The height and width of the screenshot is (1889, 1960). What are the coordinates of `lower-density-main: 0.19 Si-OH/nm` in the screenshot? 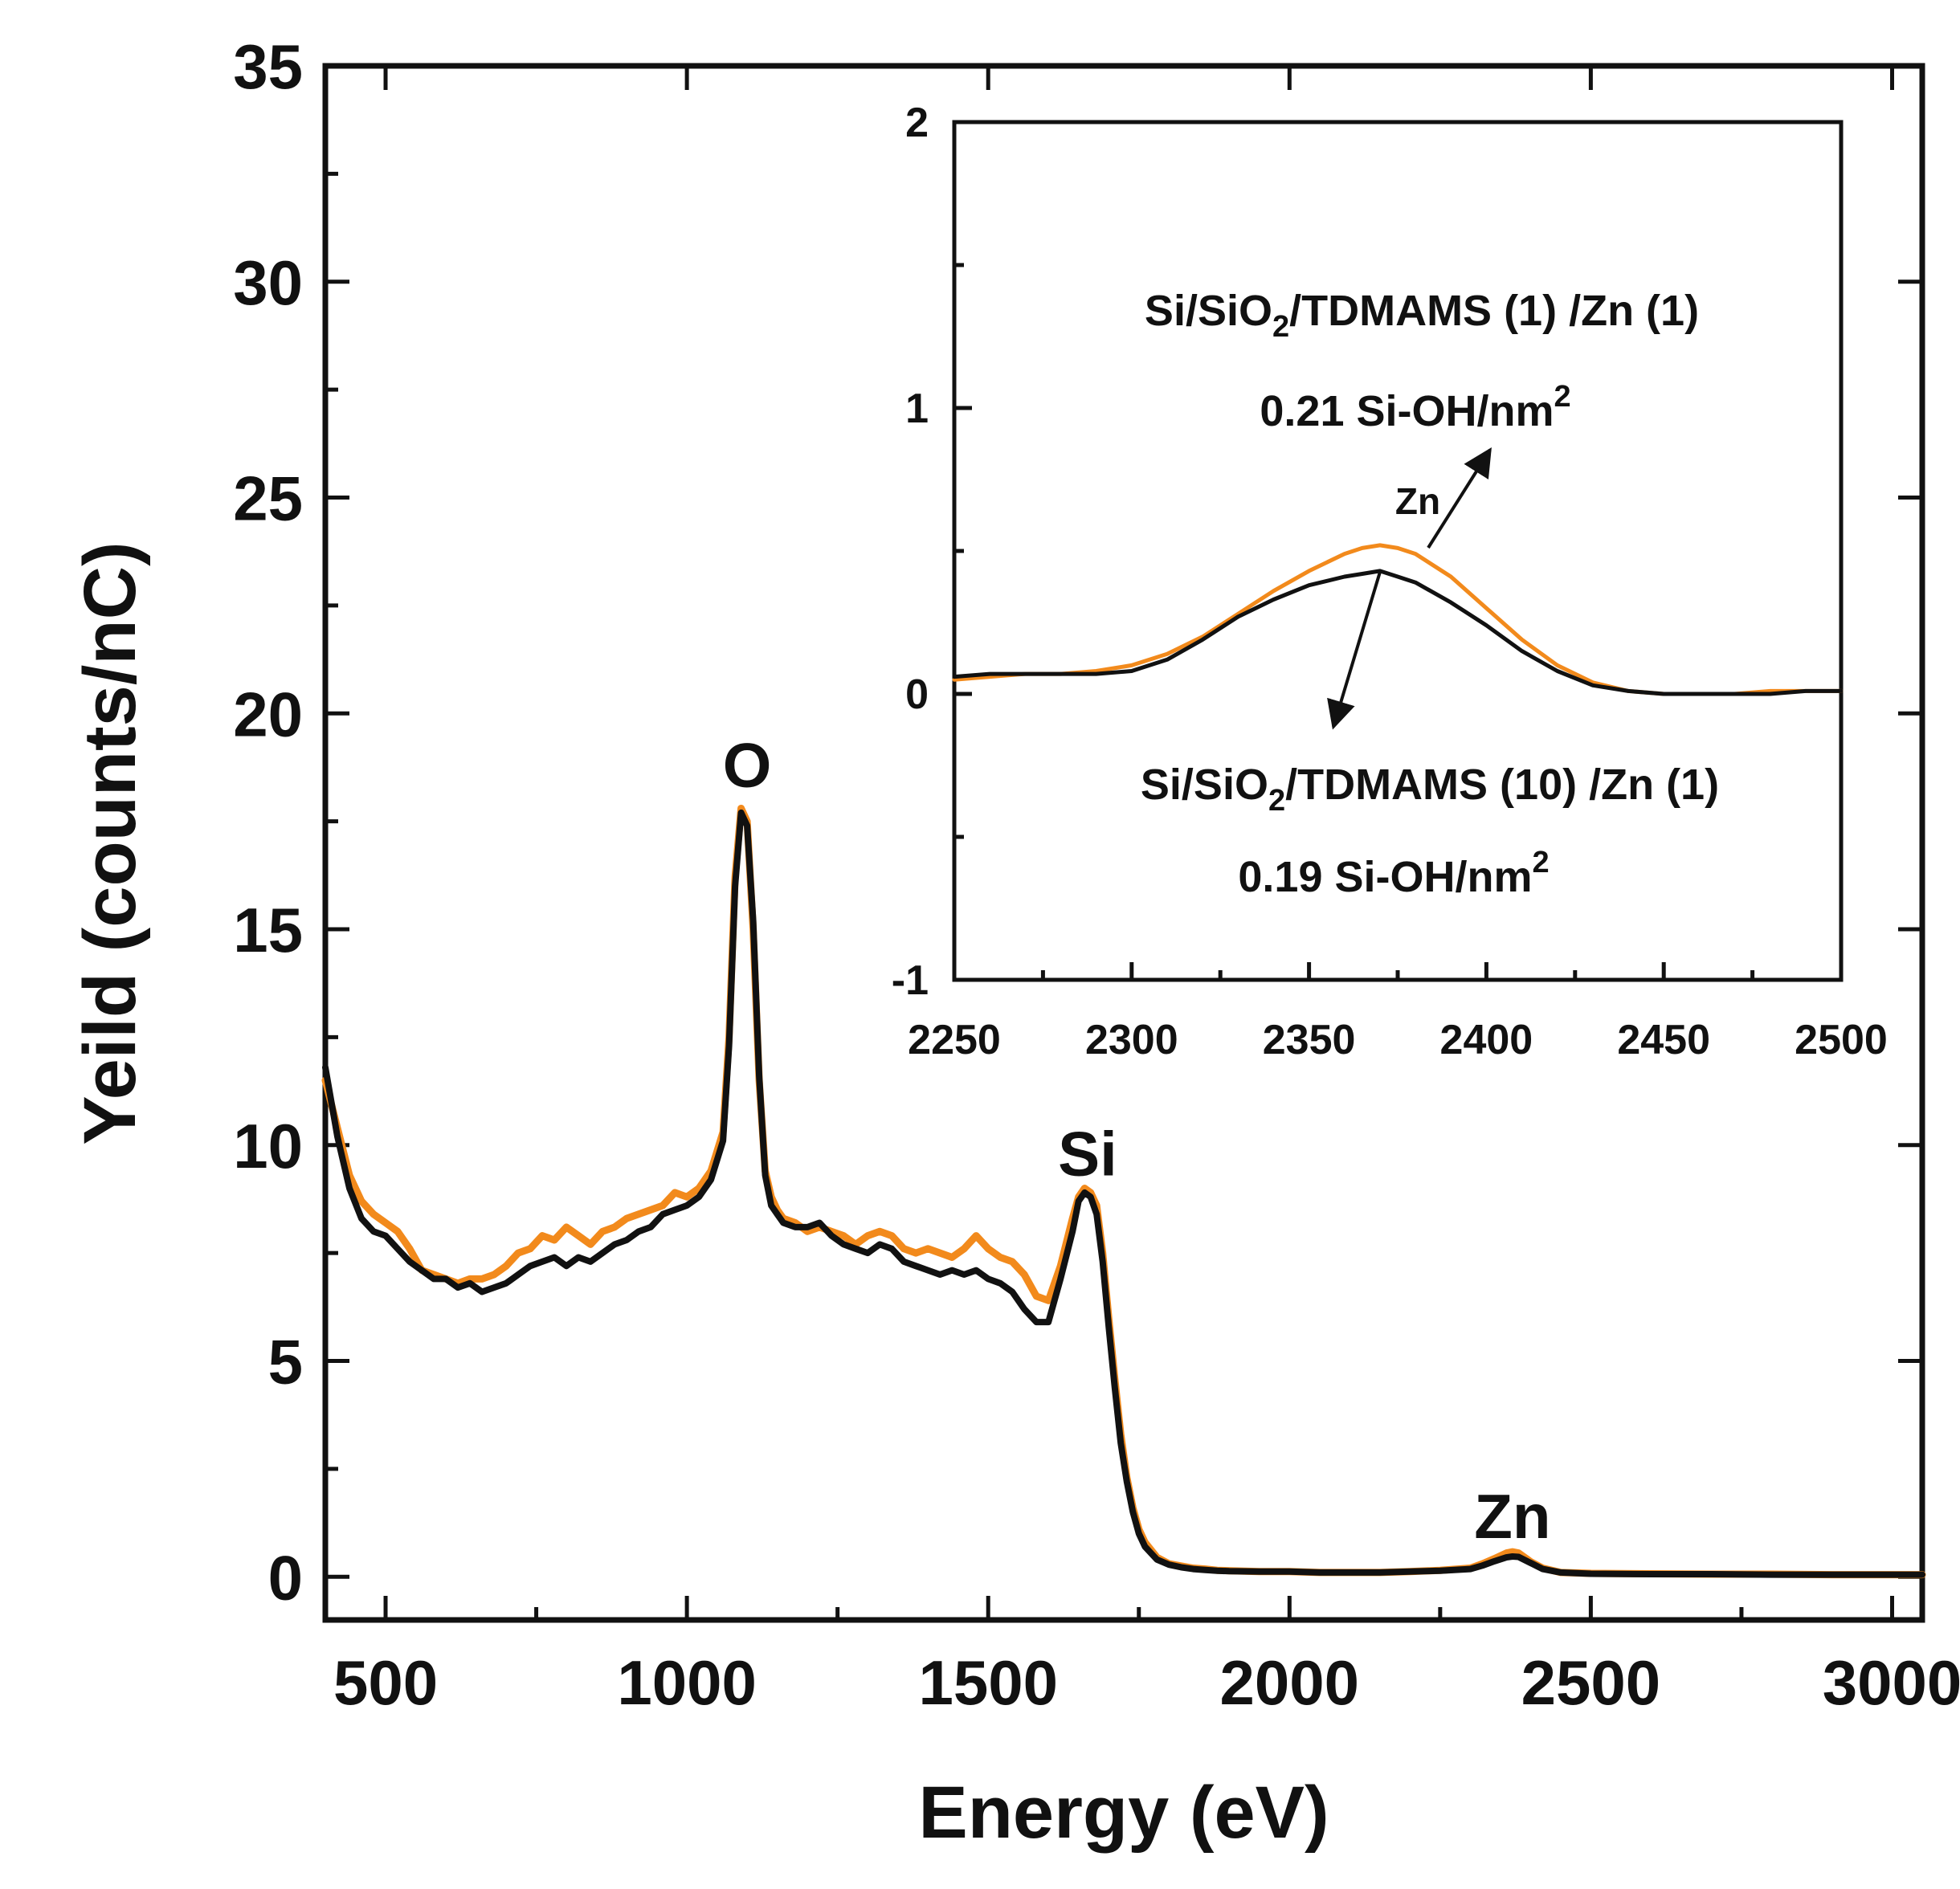 It's located at (1385, 877).